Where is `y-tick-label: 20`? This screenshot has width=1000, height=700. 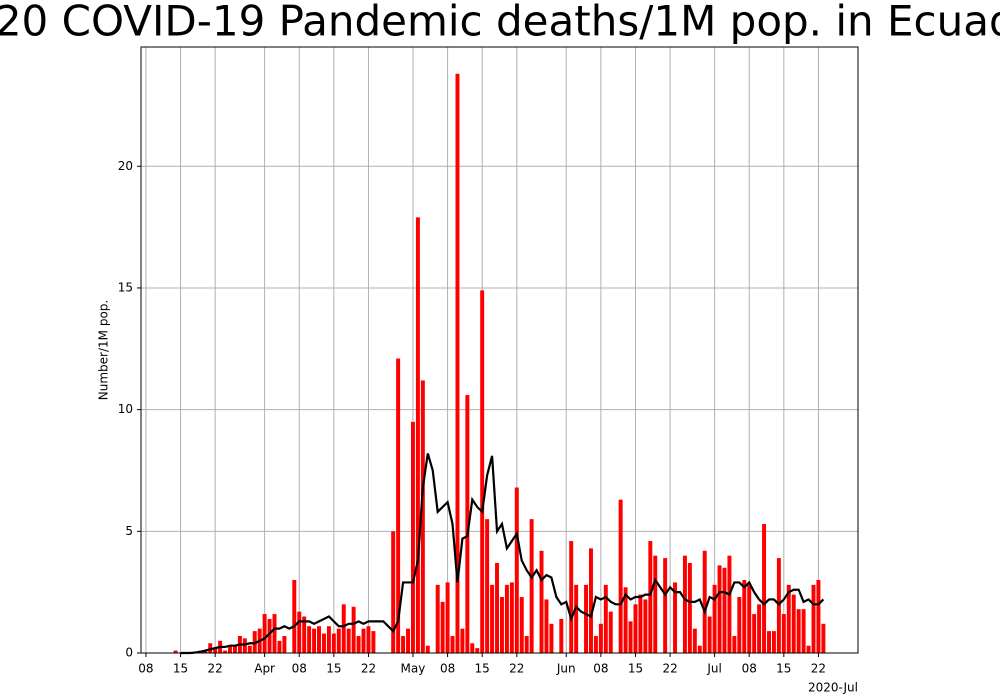
y-tick-label: 20 is located at coordinates (125, 166).